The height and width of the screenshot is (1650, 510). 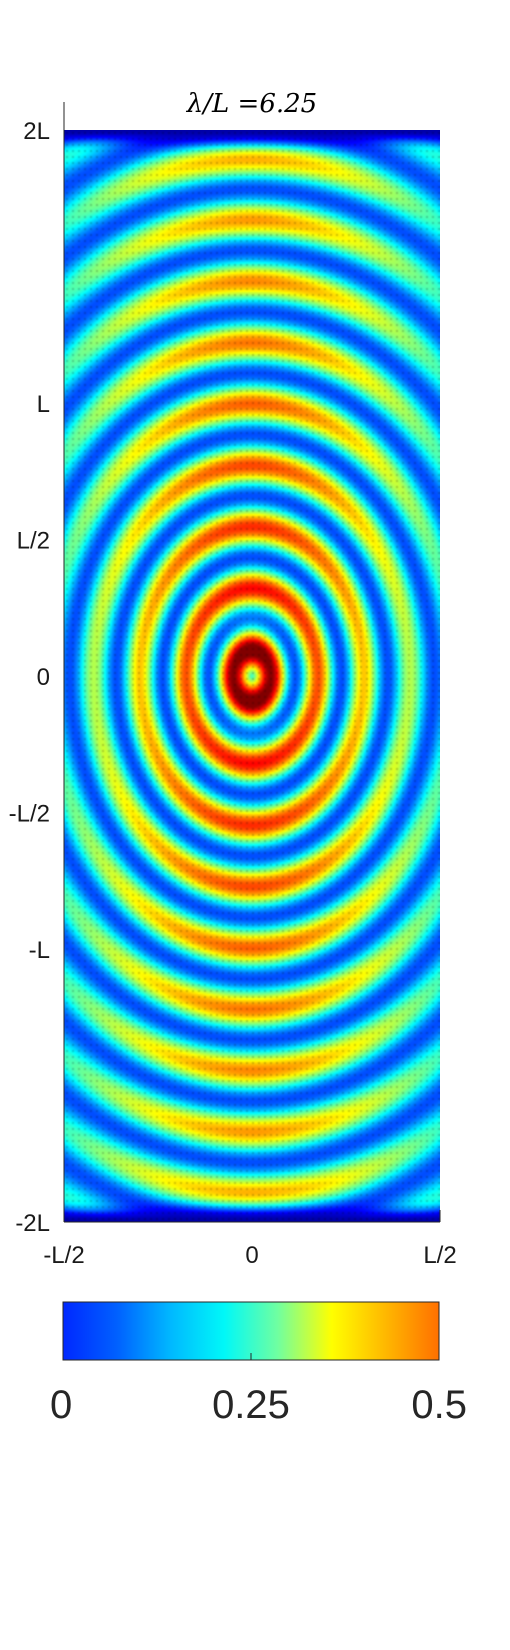 What do you see at coordinates (33, 541) in the screenshot?
I see `y-tick-label: L/2` at bounding box center [33, 541].